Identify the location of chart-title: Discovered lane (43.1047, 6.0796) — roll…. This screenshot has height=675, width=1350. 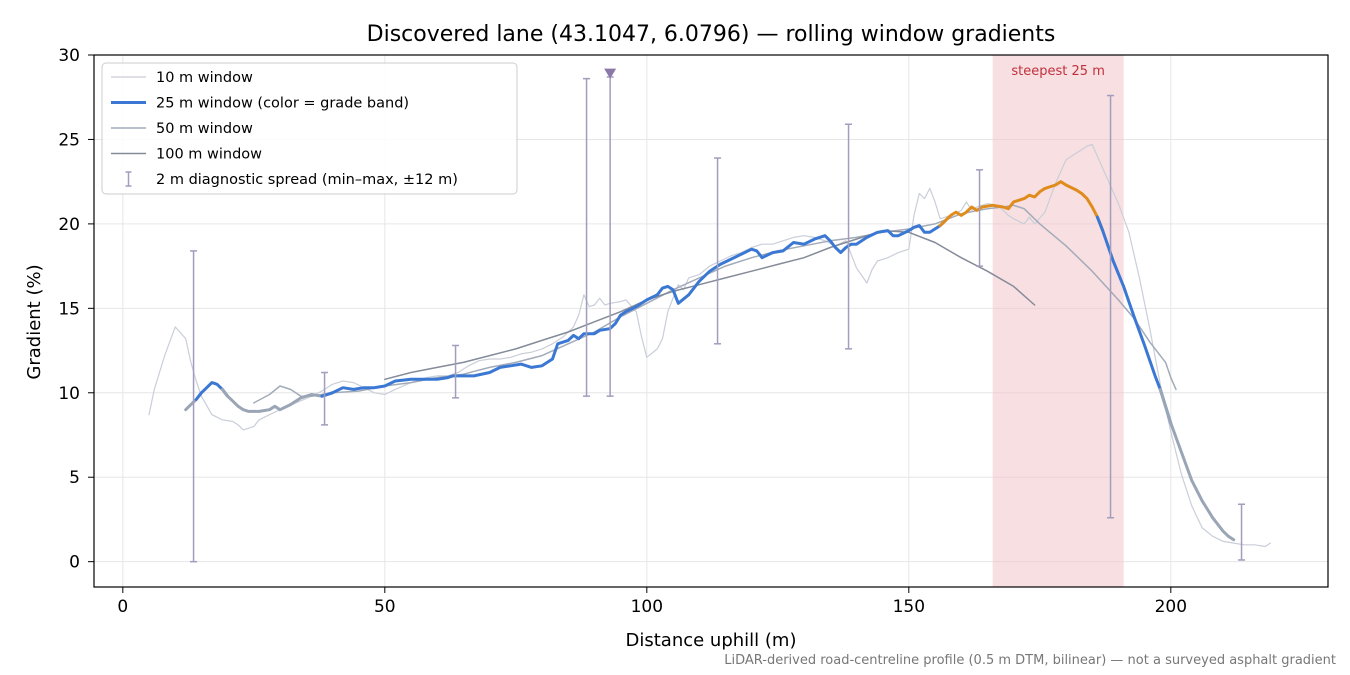
(711, 34).